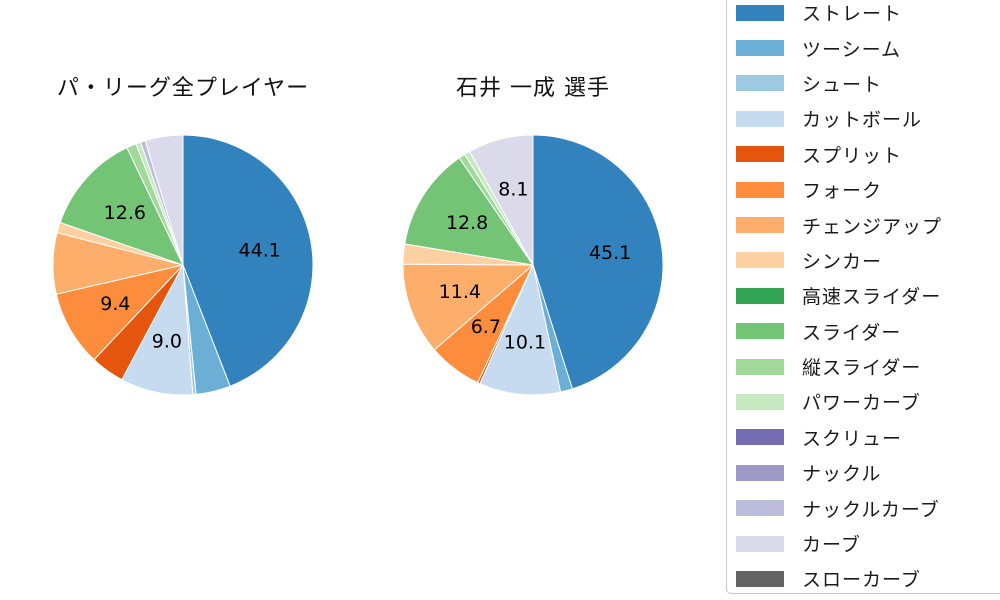 This screenshot has width=1000, height=600. I want to click on pie-slice-value-label: 44.1, so click(260, 251).